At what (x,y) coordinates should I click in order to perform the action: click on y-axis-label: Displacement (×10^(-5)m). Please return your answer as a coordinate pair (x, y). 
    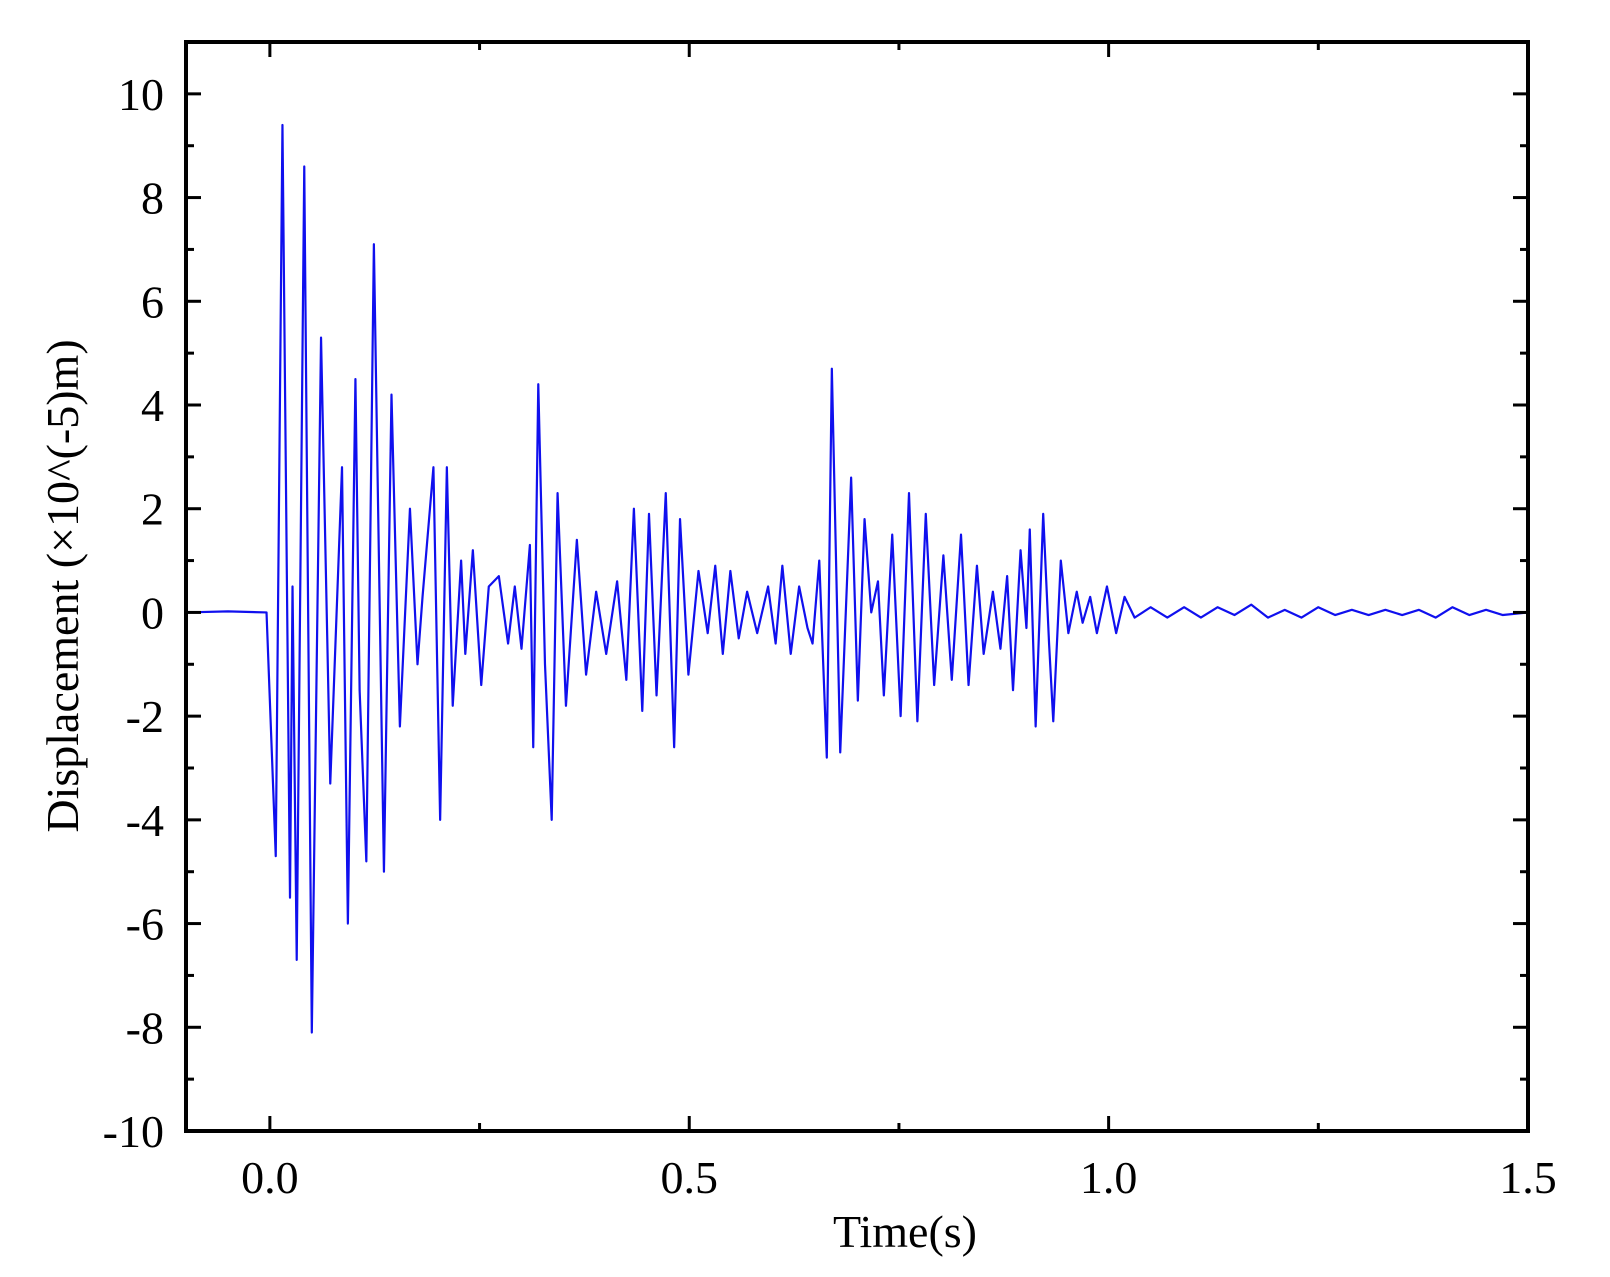
    Looking at the image, I should click on (62, 585).